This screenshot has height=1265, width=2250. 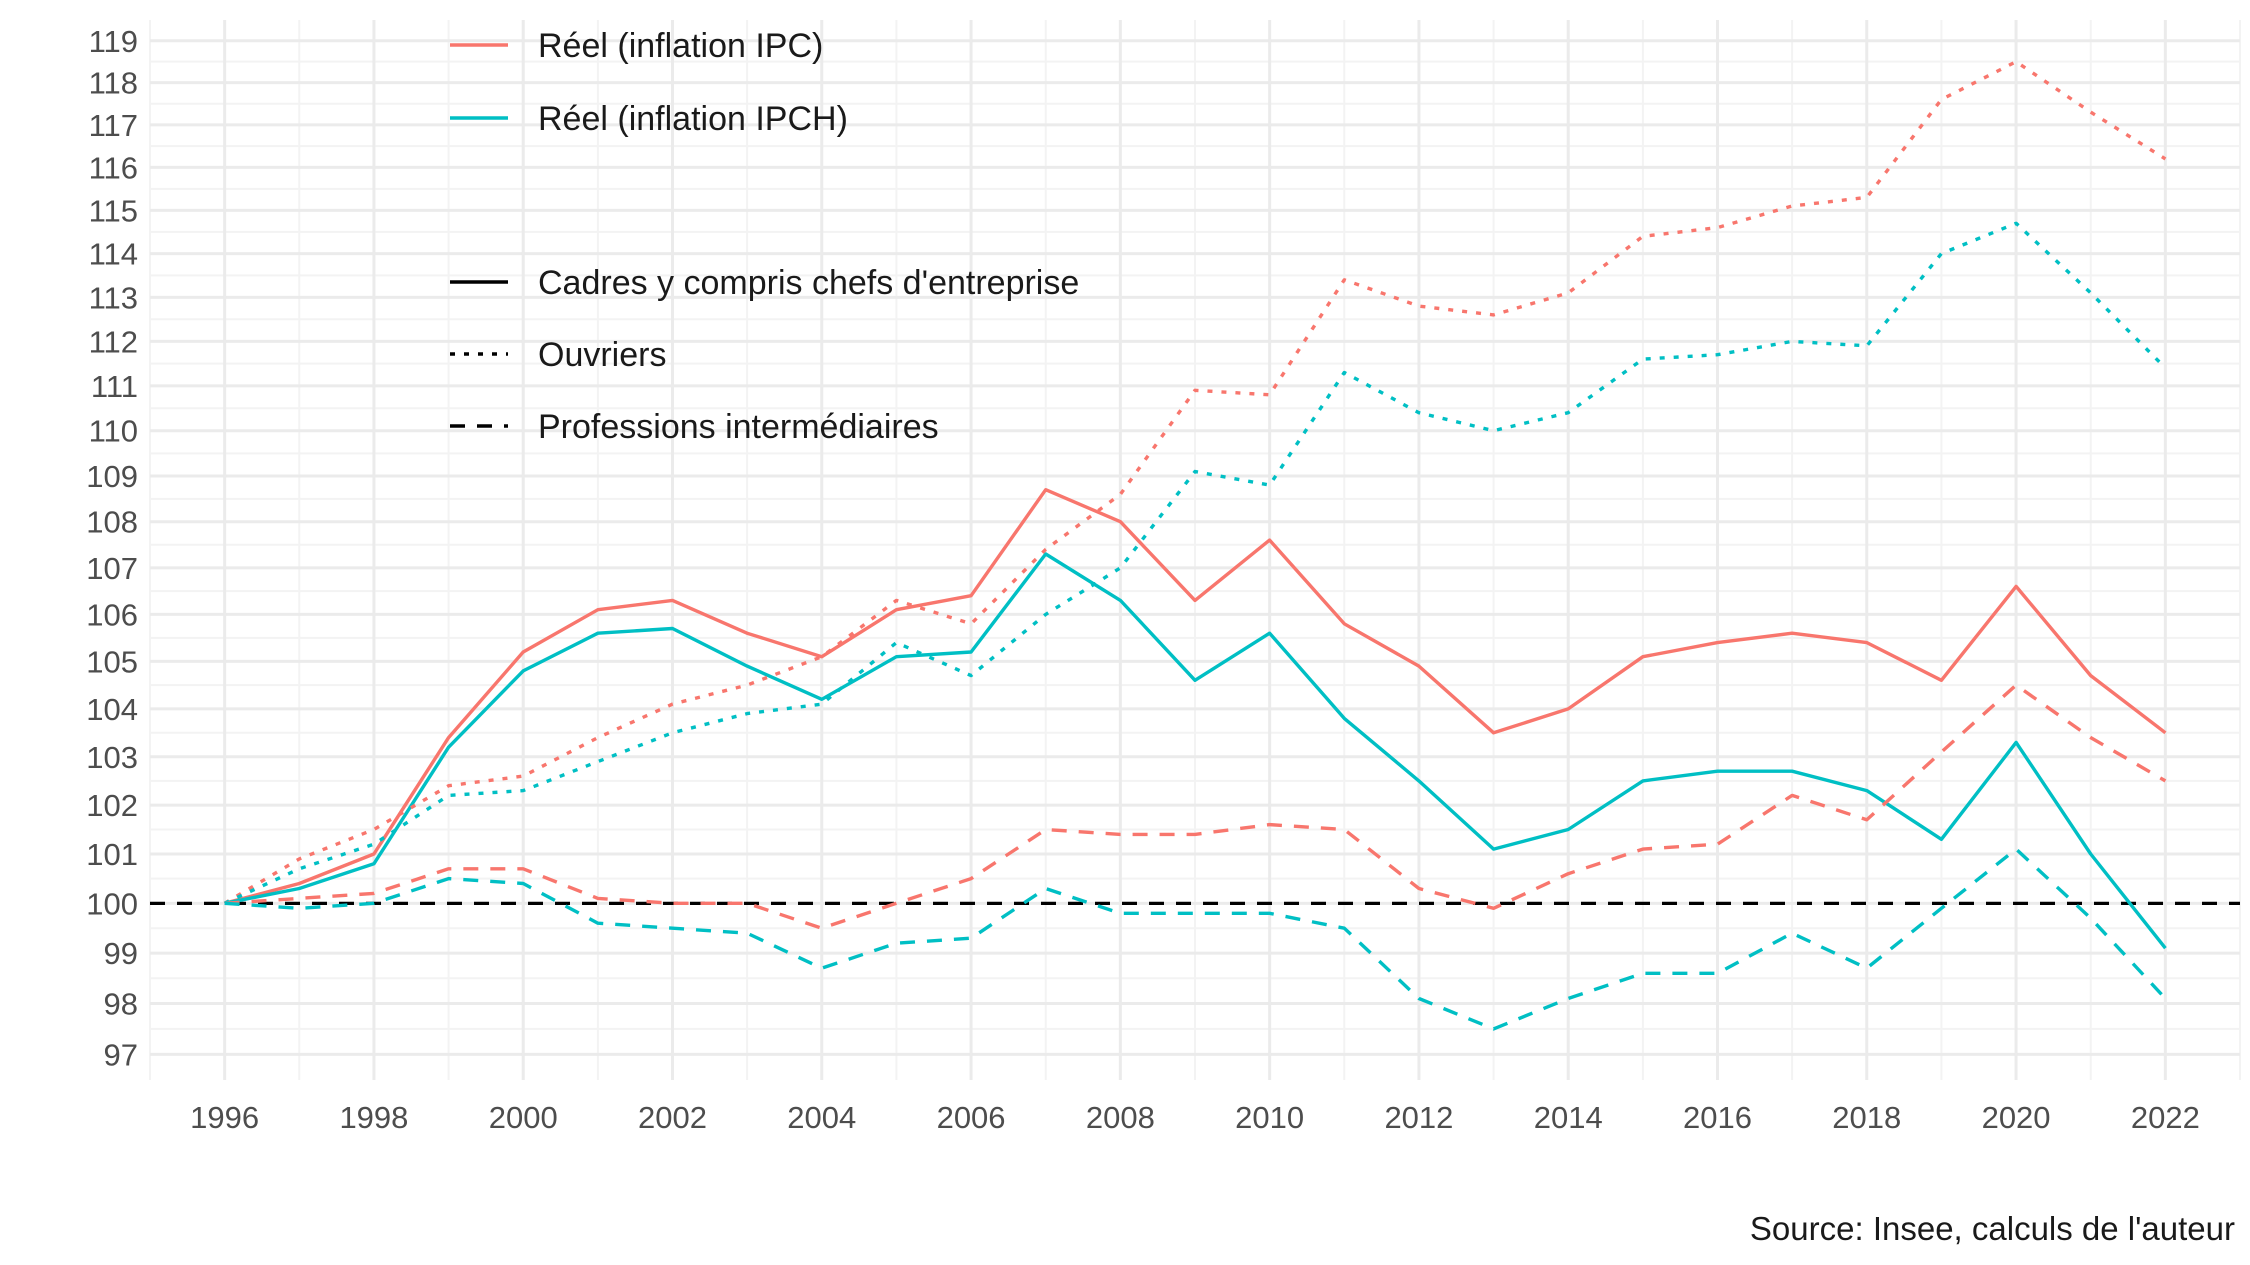 What do you see at coordinates (1195, 939) in the screenshot?
I see `series-line` at bounding box center [1195, 939].